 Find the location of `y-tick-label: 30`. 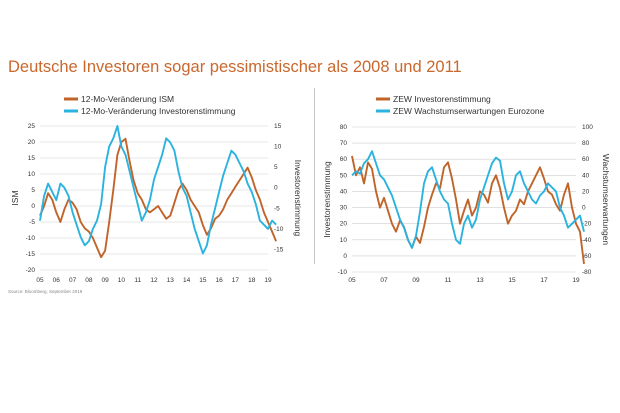

y-tick-label: 30 is located at coordinates (344, 208).